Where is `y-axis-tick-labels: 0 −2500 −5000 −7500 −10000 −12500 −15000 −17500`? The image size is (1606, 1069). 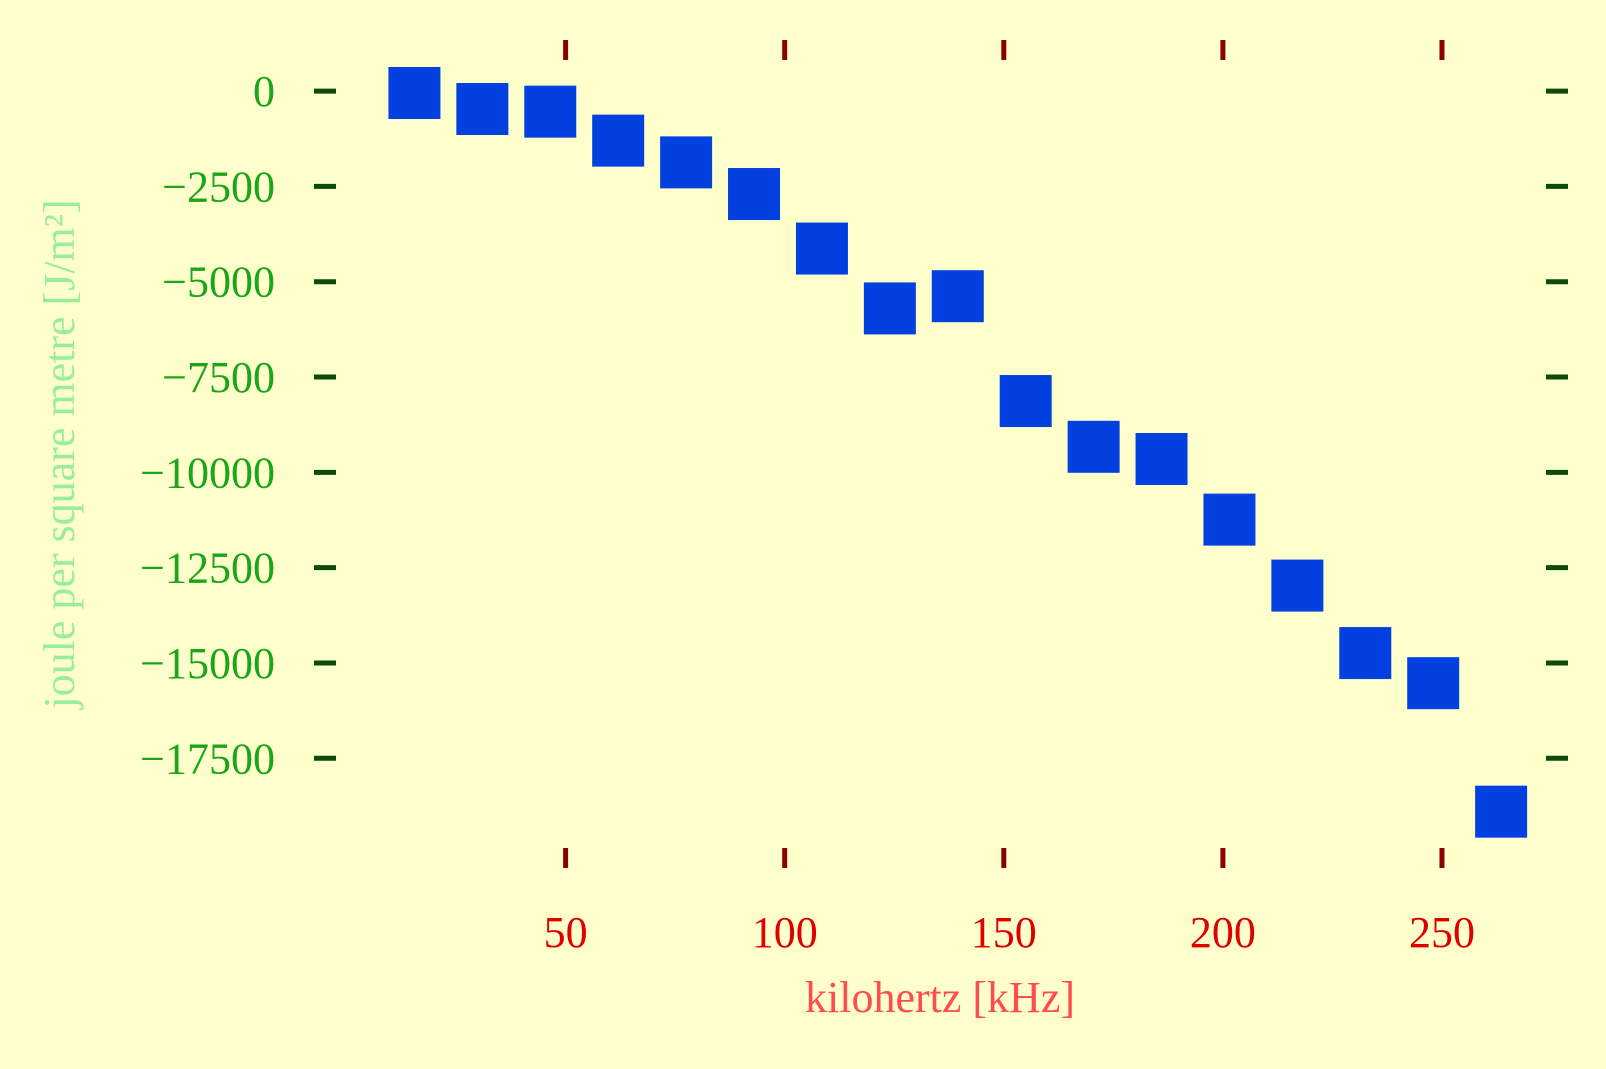
y-axis-tick-labels: 0 −2500 −5000 −7500 −10000 −12500 −15000 −17500 is located at coordinates (207, 425).